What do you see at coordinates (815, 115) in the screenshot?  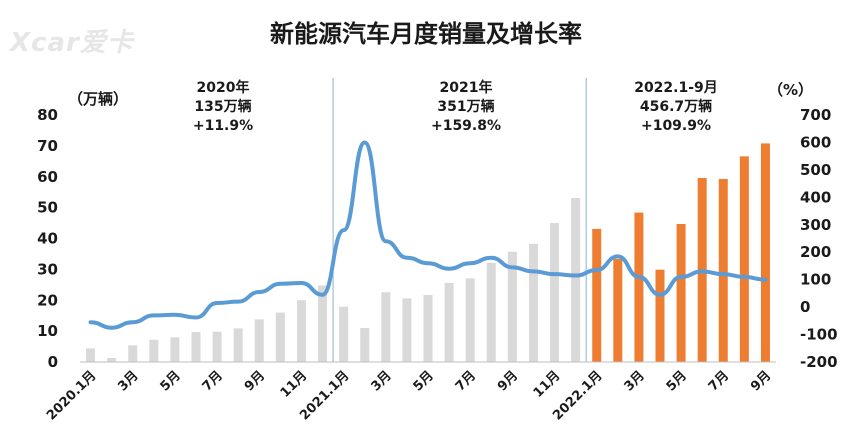 I see `right-tick-label: 700` at bounding box center [815, 115].